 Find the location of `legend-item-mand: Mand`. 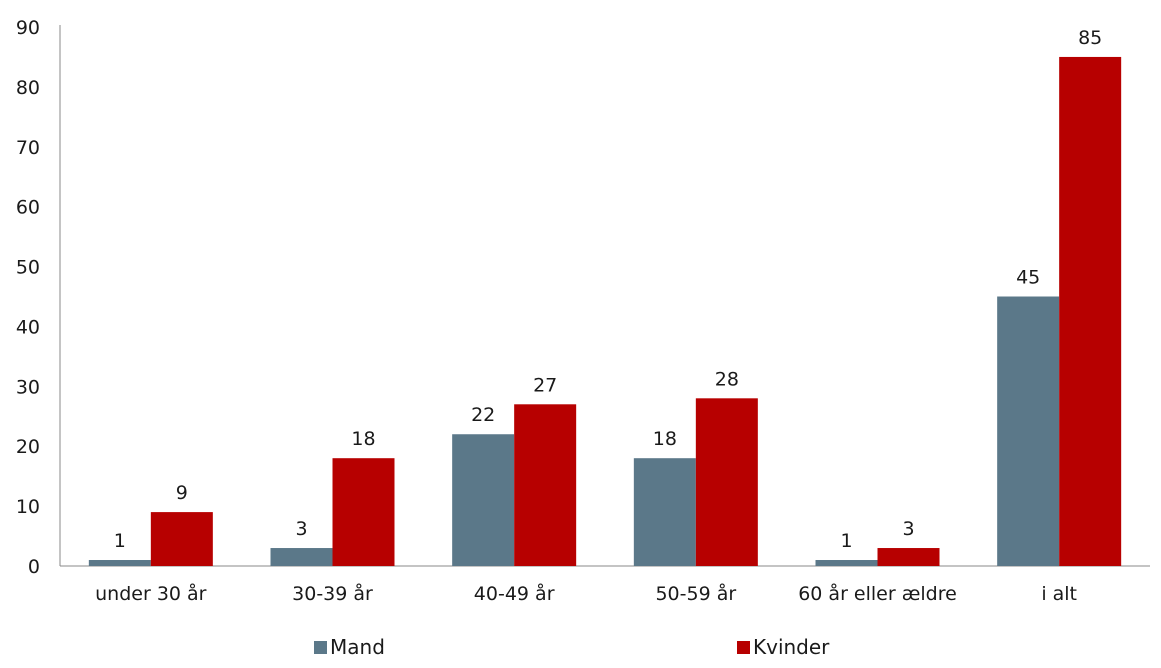

legend-item-mand: Mand is located at coordinates (349, 647).